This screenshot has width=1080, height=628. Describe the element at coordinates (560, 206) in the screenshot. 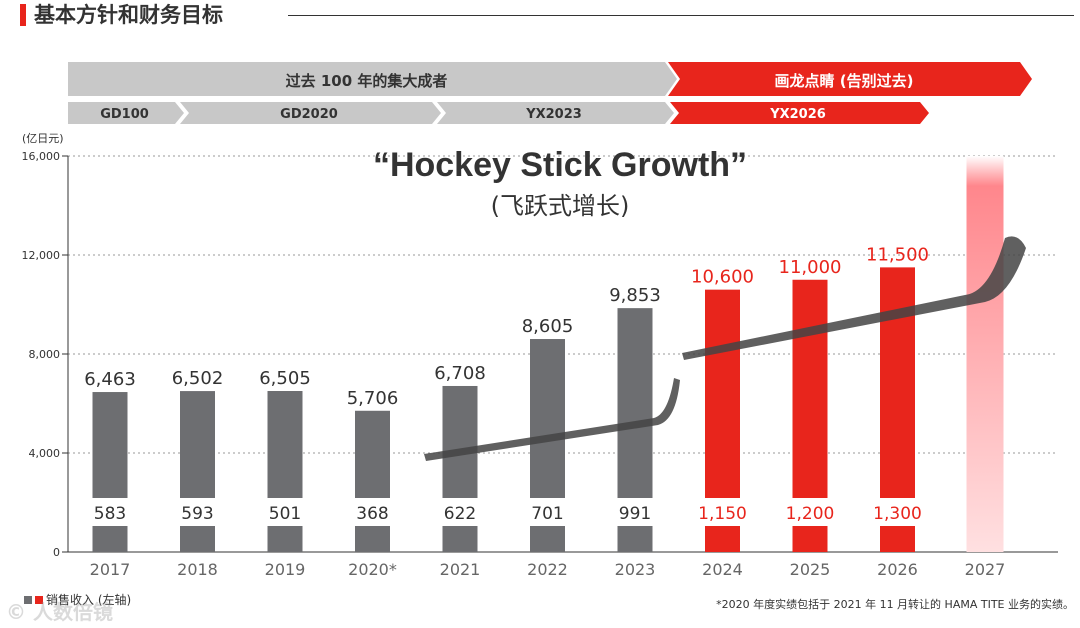

I see `headline-subtitle: (飞跃式增长)` at that location.